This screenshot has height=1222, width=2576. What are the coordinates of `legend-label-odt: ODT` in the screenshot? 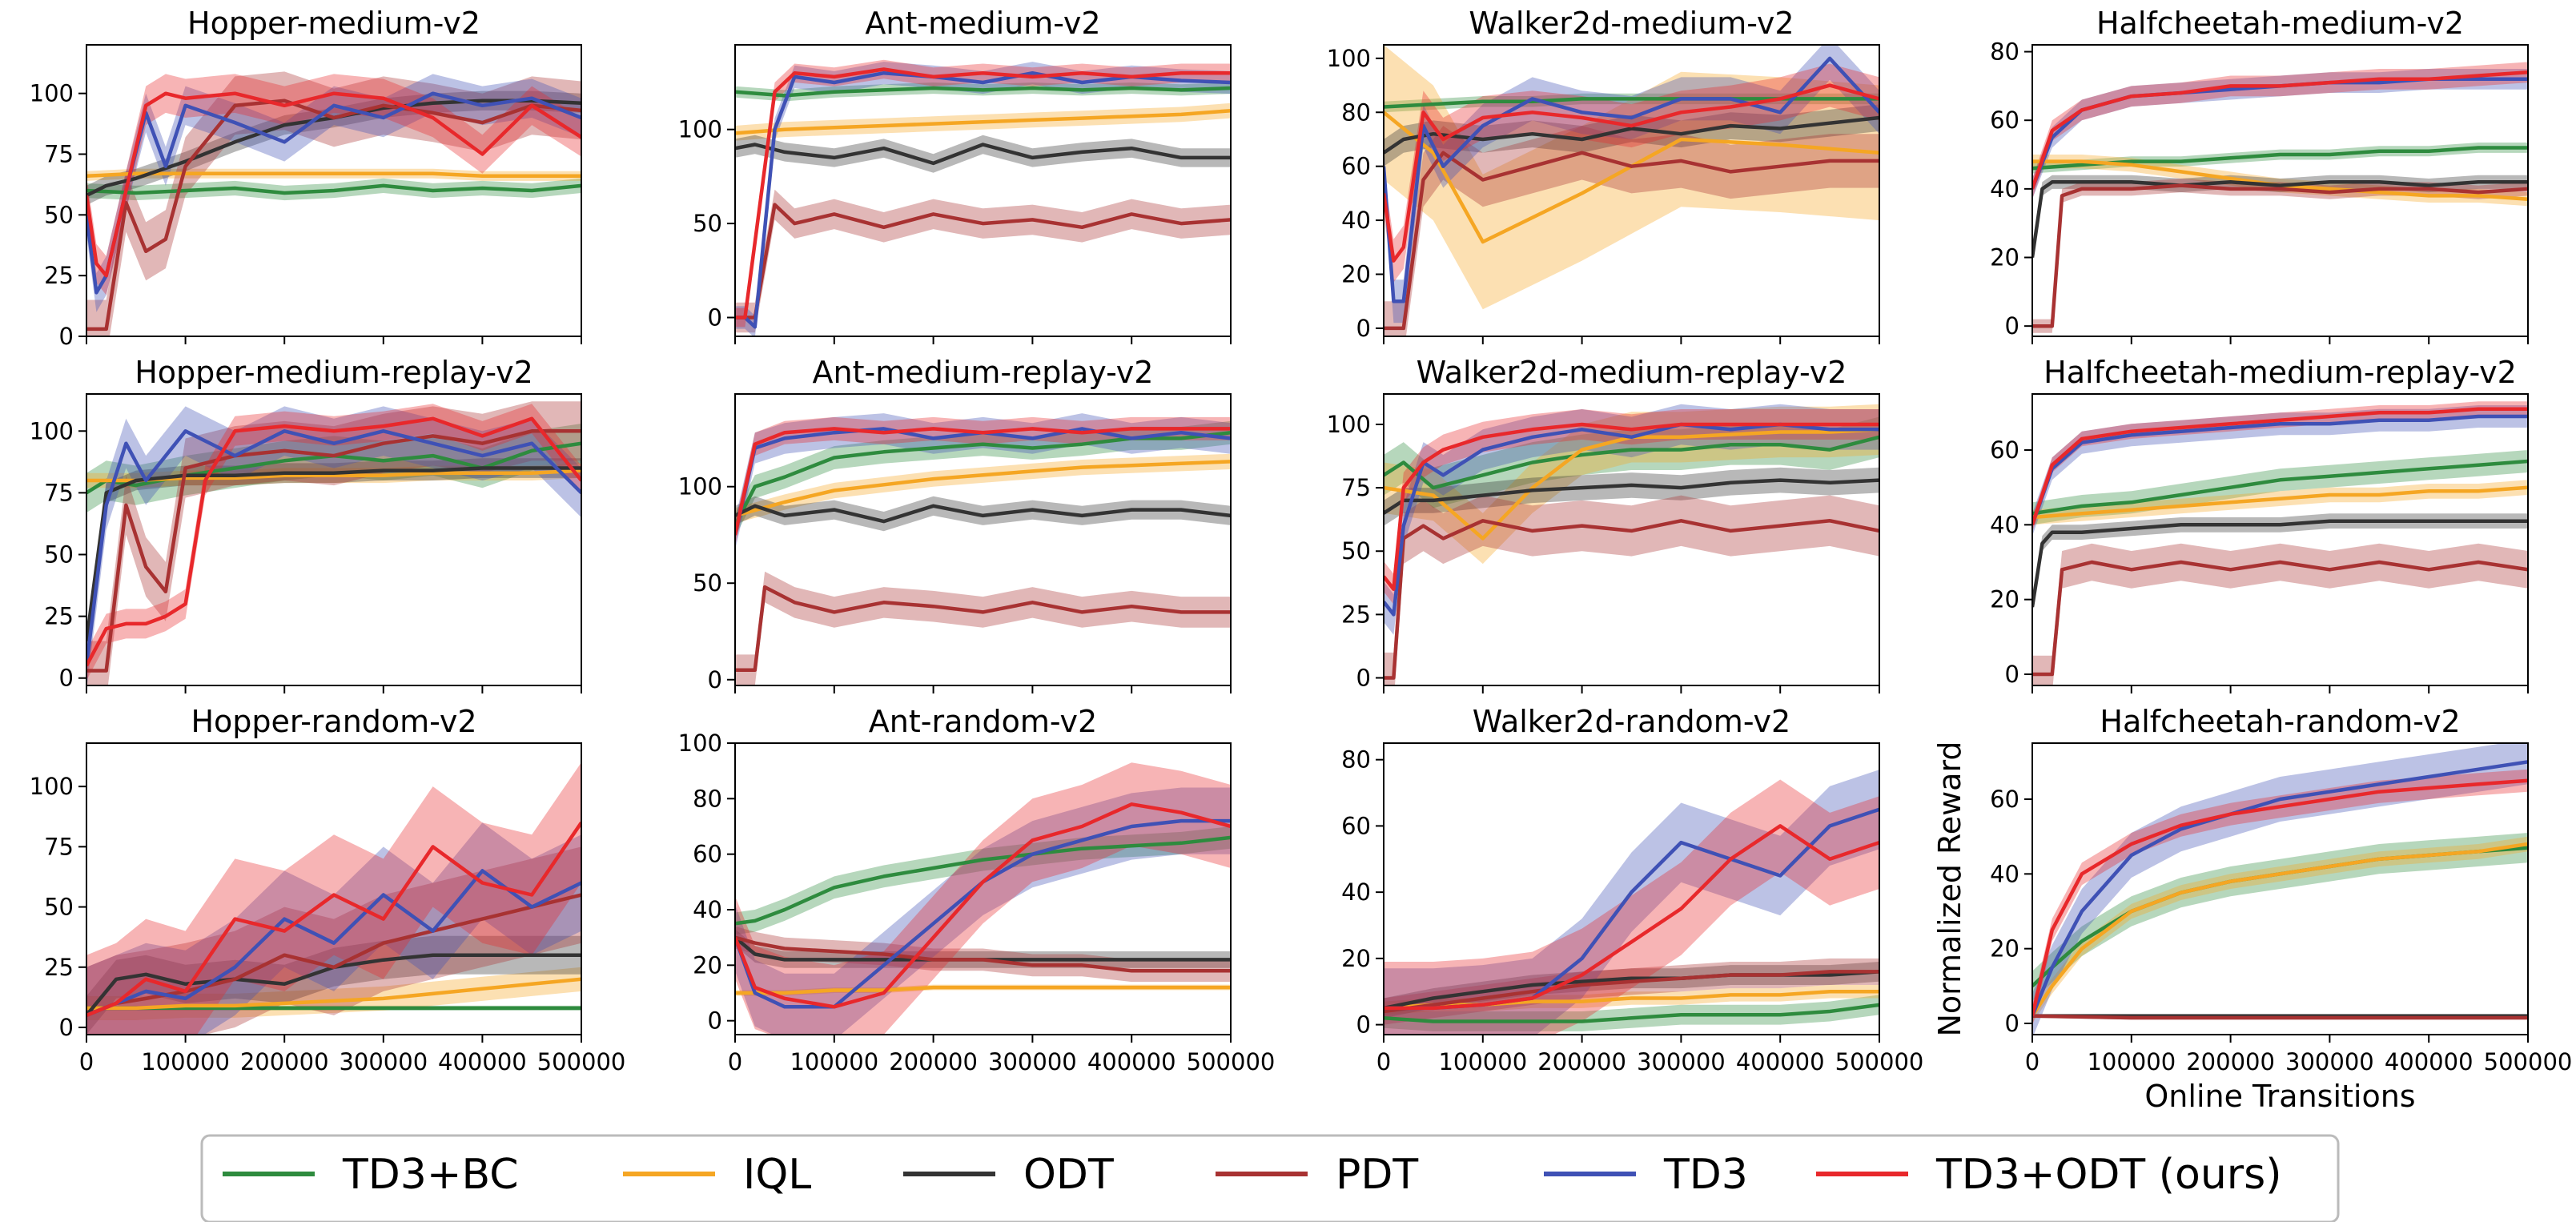 It's located at (1068, 1175).